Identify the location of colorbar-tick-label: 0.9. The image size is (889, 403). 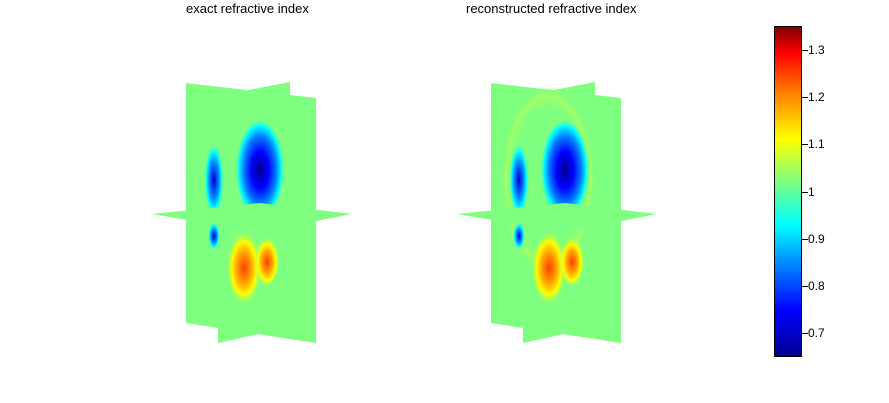
(816, 238).